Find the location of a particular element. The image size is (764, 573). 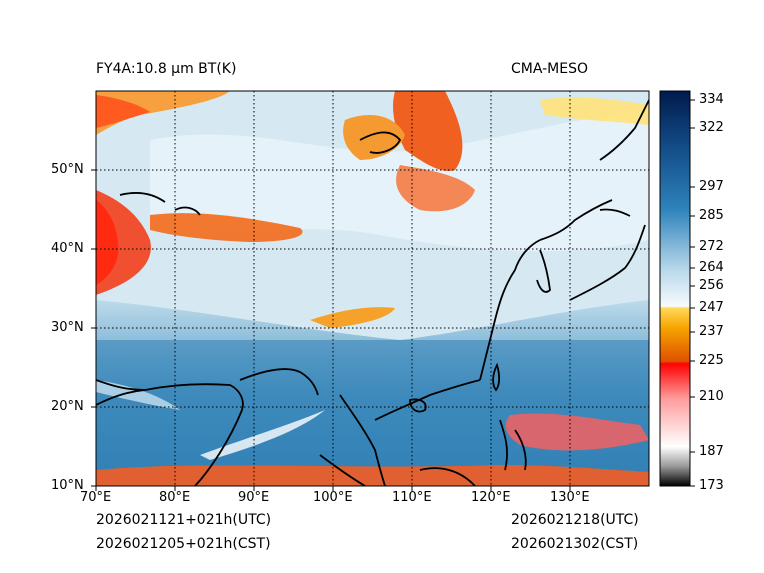

colorbar-tick-label: 173 is located at coordinates (711, 485).